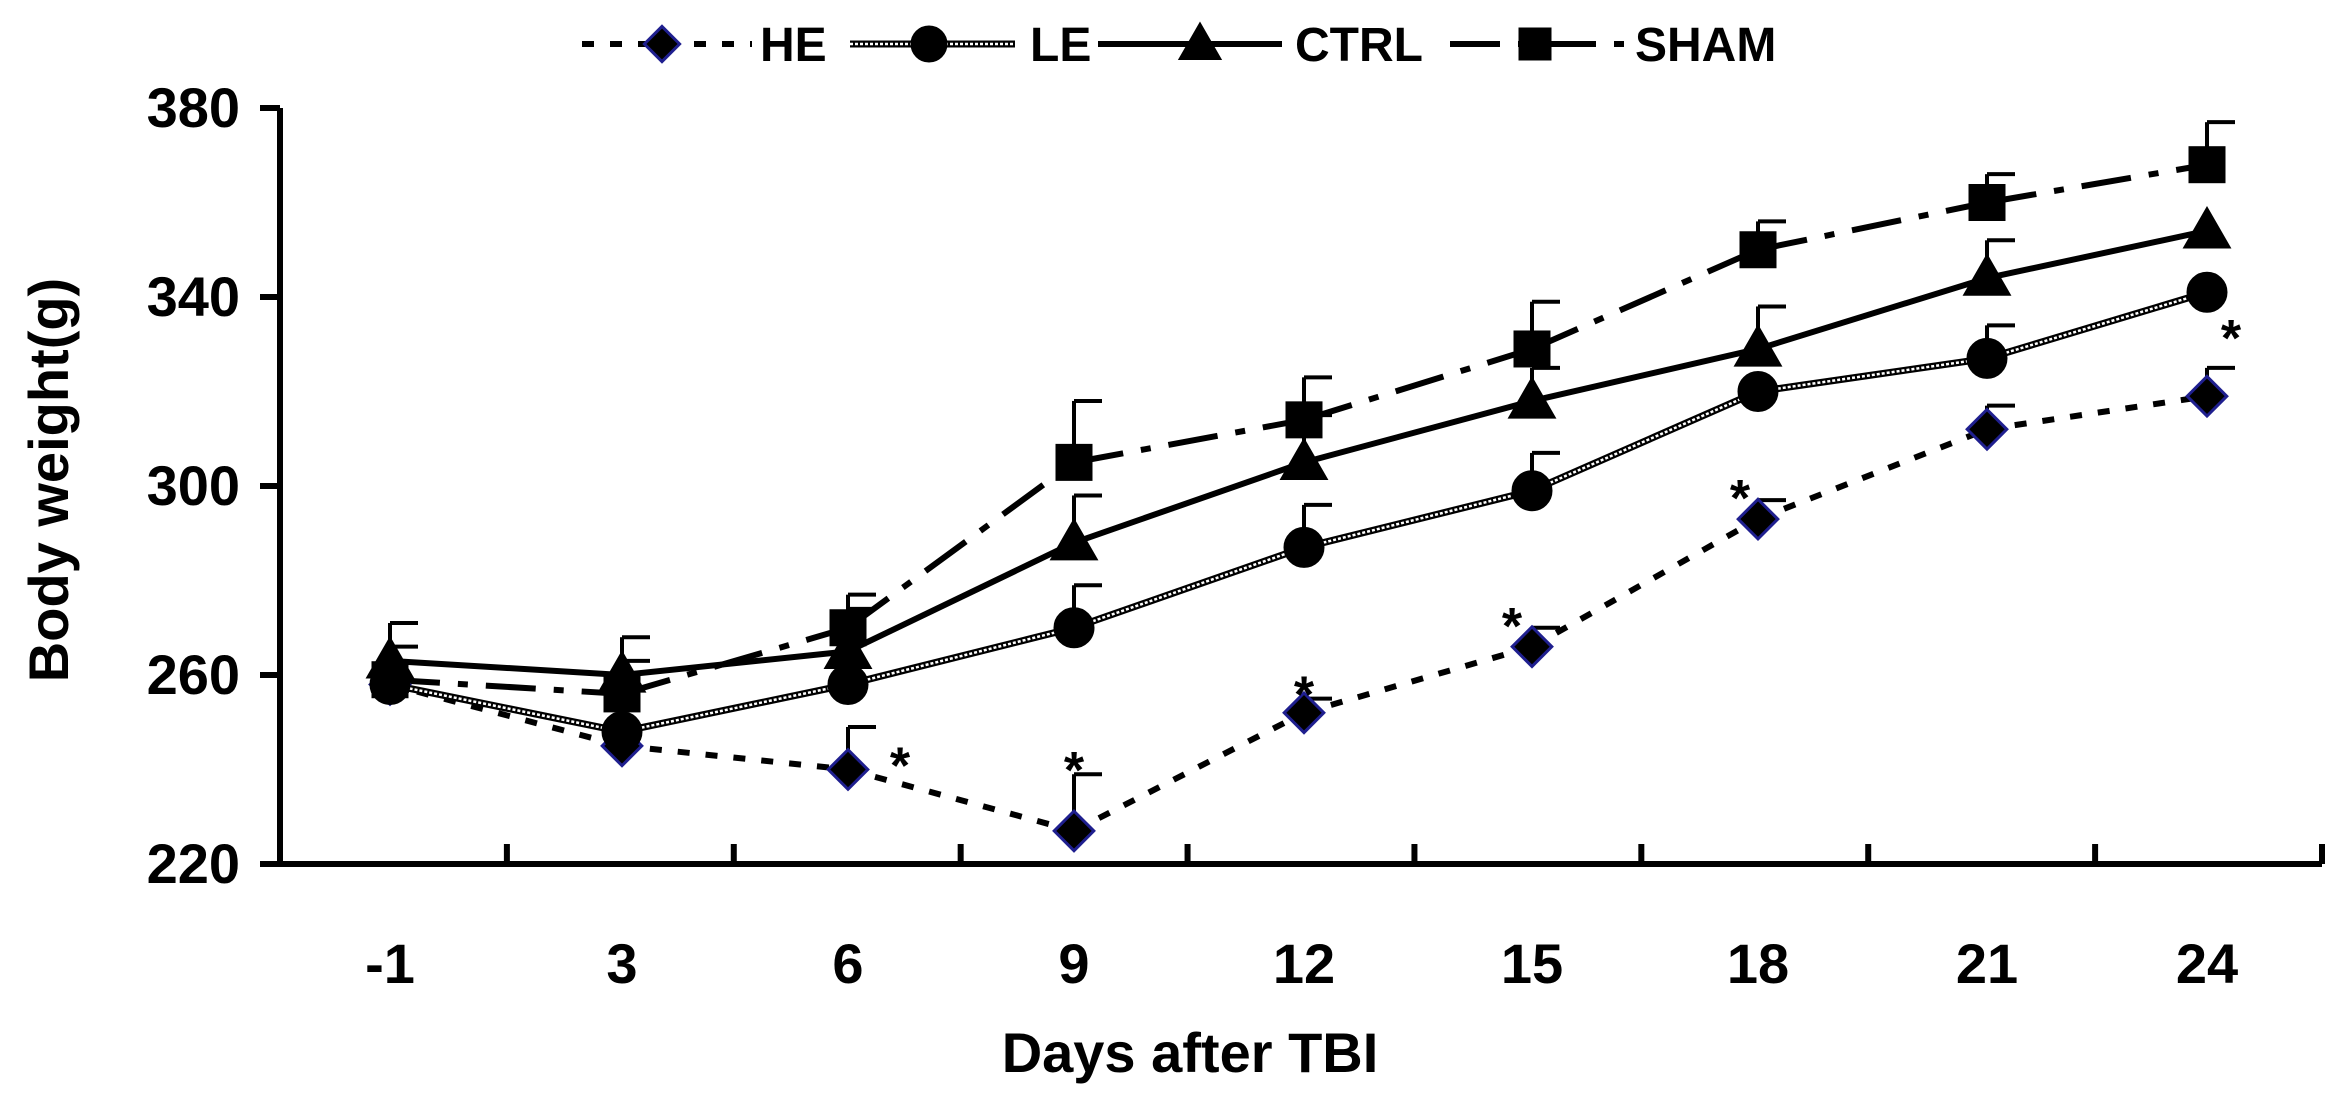 This screenshot has height=1107, width=2346. I want to click on y-tick-label: 220, so click(193, 863).